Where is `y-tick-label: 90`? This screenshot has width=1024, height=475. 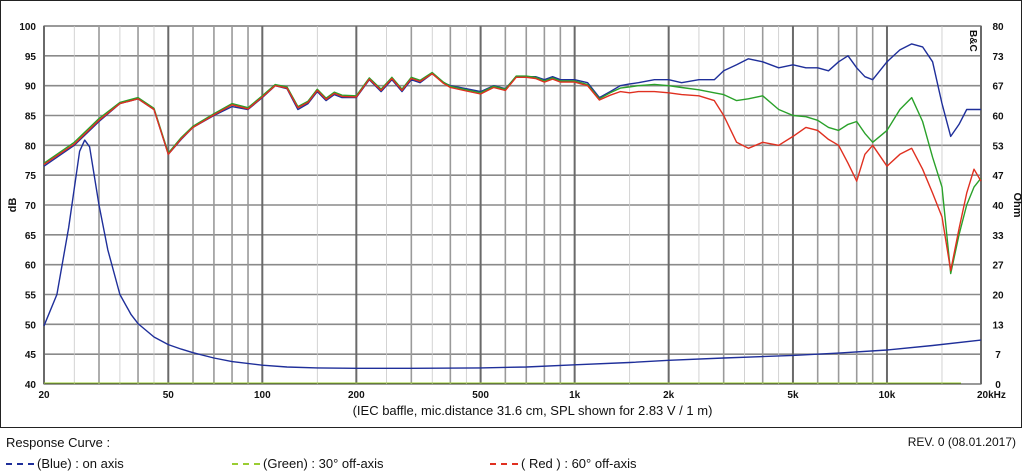
y-tick-label: 90 is located at coordinates (31, 87).